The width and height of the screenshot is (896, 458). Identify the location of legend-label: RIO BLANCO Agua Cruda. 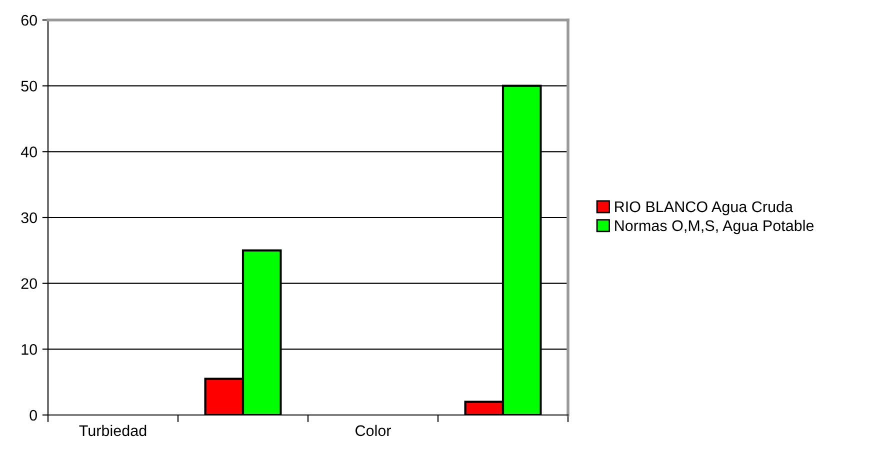
(704, 208).